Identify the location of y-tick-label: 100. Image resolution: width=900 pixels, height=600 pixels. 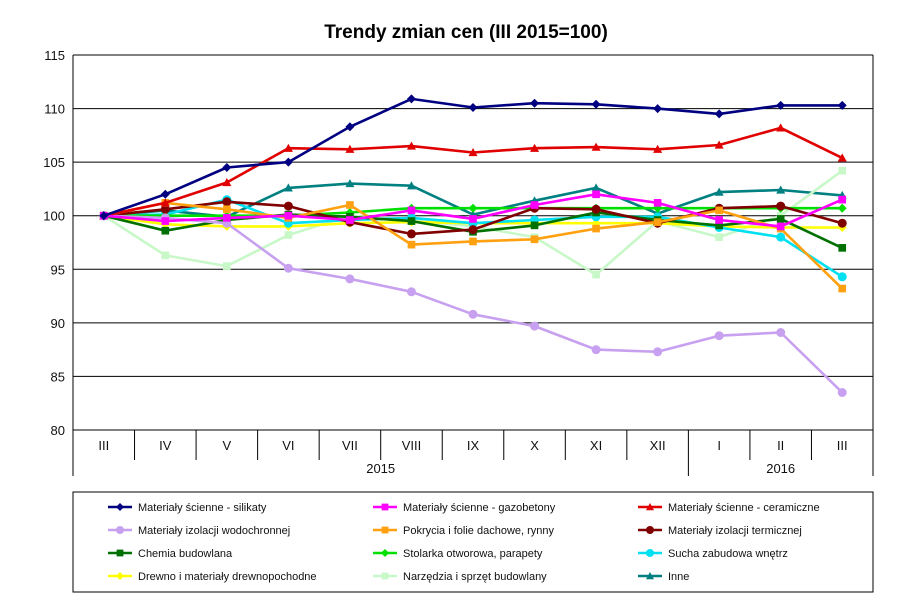
(54, 216).